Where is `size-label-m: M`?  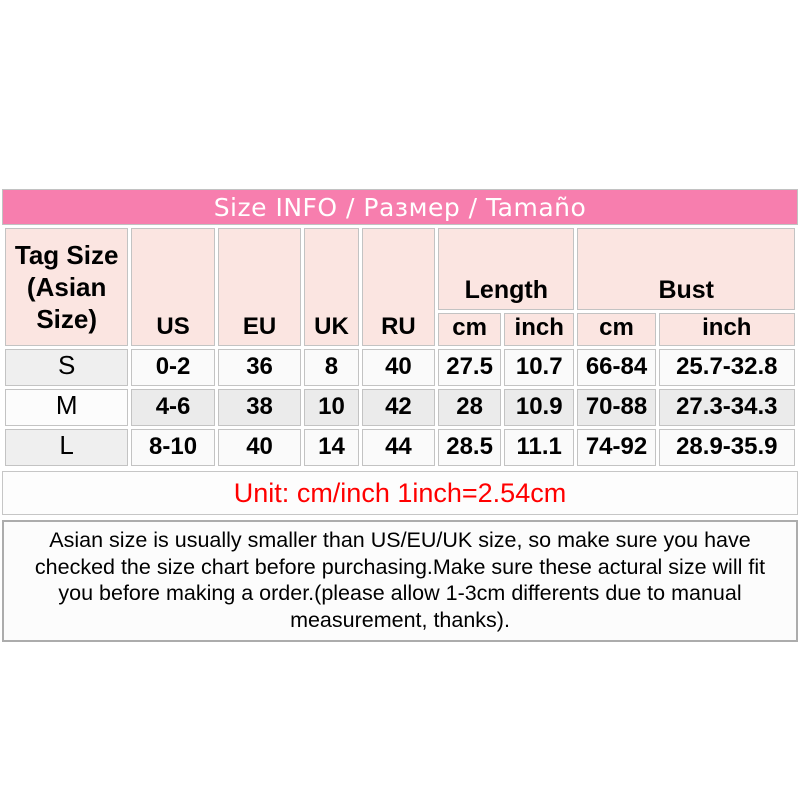 size-label-m: M is located at coordinates (67, 407).